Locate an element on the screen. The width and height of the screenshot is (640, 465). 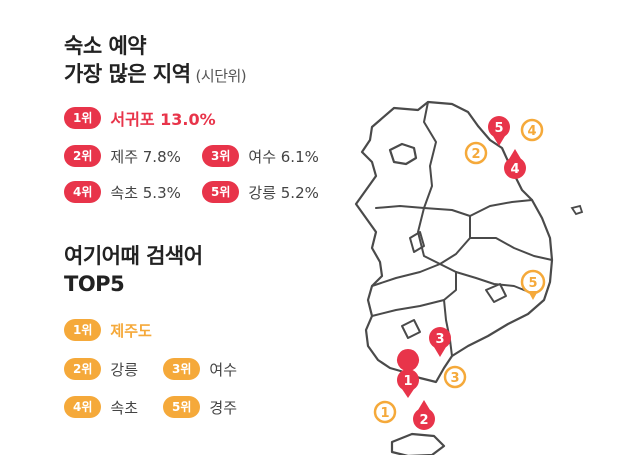
red-marker-5-label: 5 is located at coordinates (498, 128).